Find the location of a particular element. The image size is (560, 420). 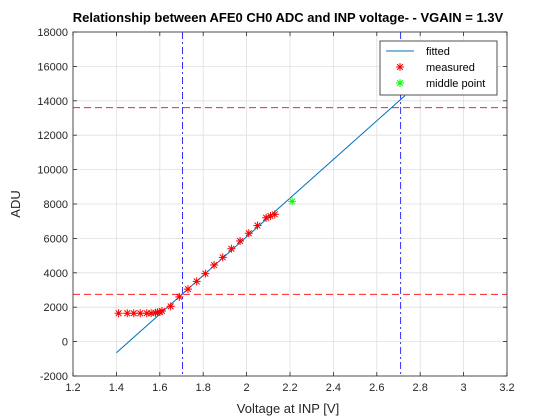

y-tick-label: 4000 is located at coordinates (56, 274).